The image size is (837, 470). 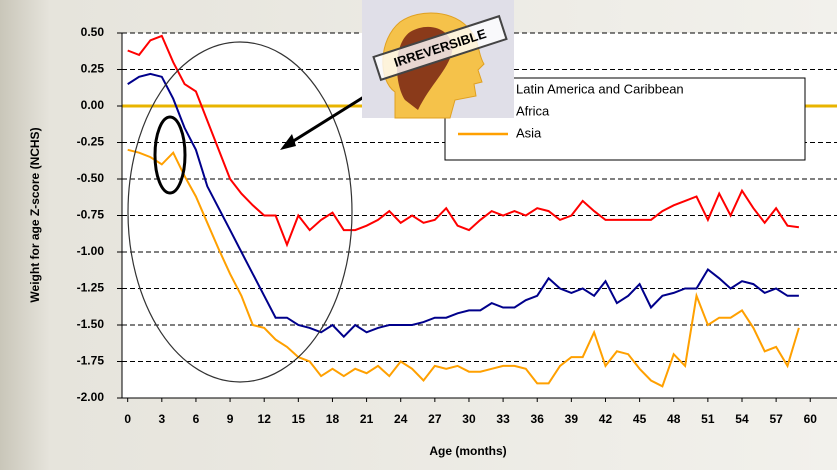 I want to click on x-tick-label: 33, so click(x=503, y=419).